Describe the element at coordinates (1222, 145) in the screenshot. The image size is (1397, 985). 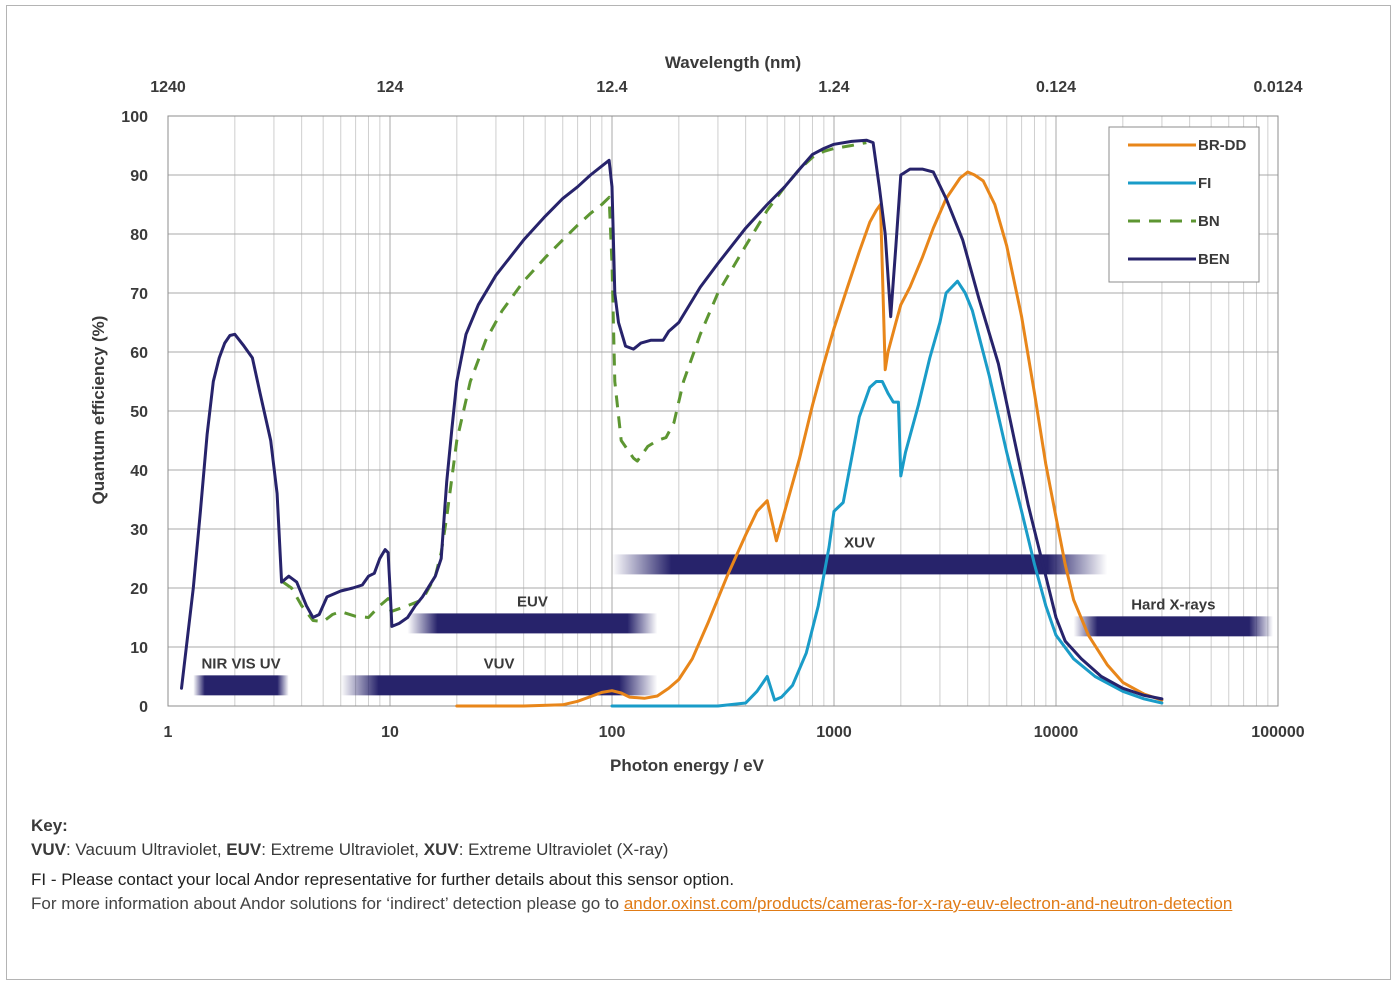
I see `legend-label-br-dd: BR-DD` at that location.